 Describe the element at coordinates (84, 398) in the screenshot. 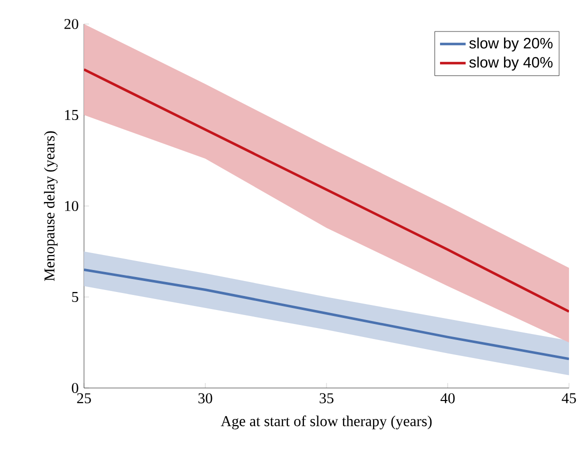

I see `x-tick-label: 25` at that location.